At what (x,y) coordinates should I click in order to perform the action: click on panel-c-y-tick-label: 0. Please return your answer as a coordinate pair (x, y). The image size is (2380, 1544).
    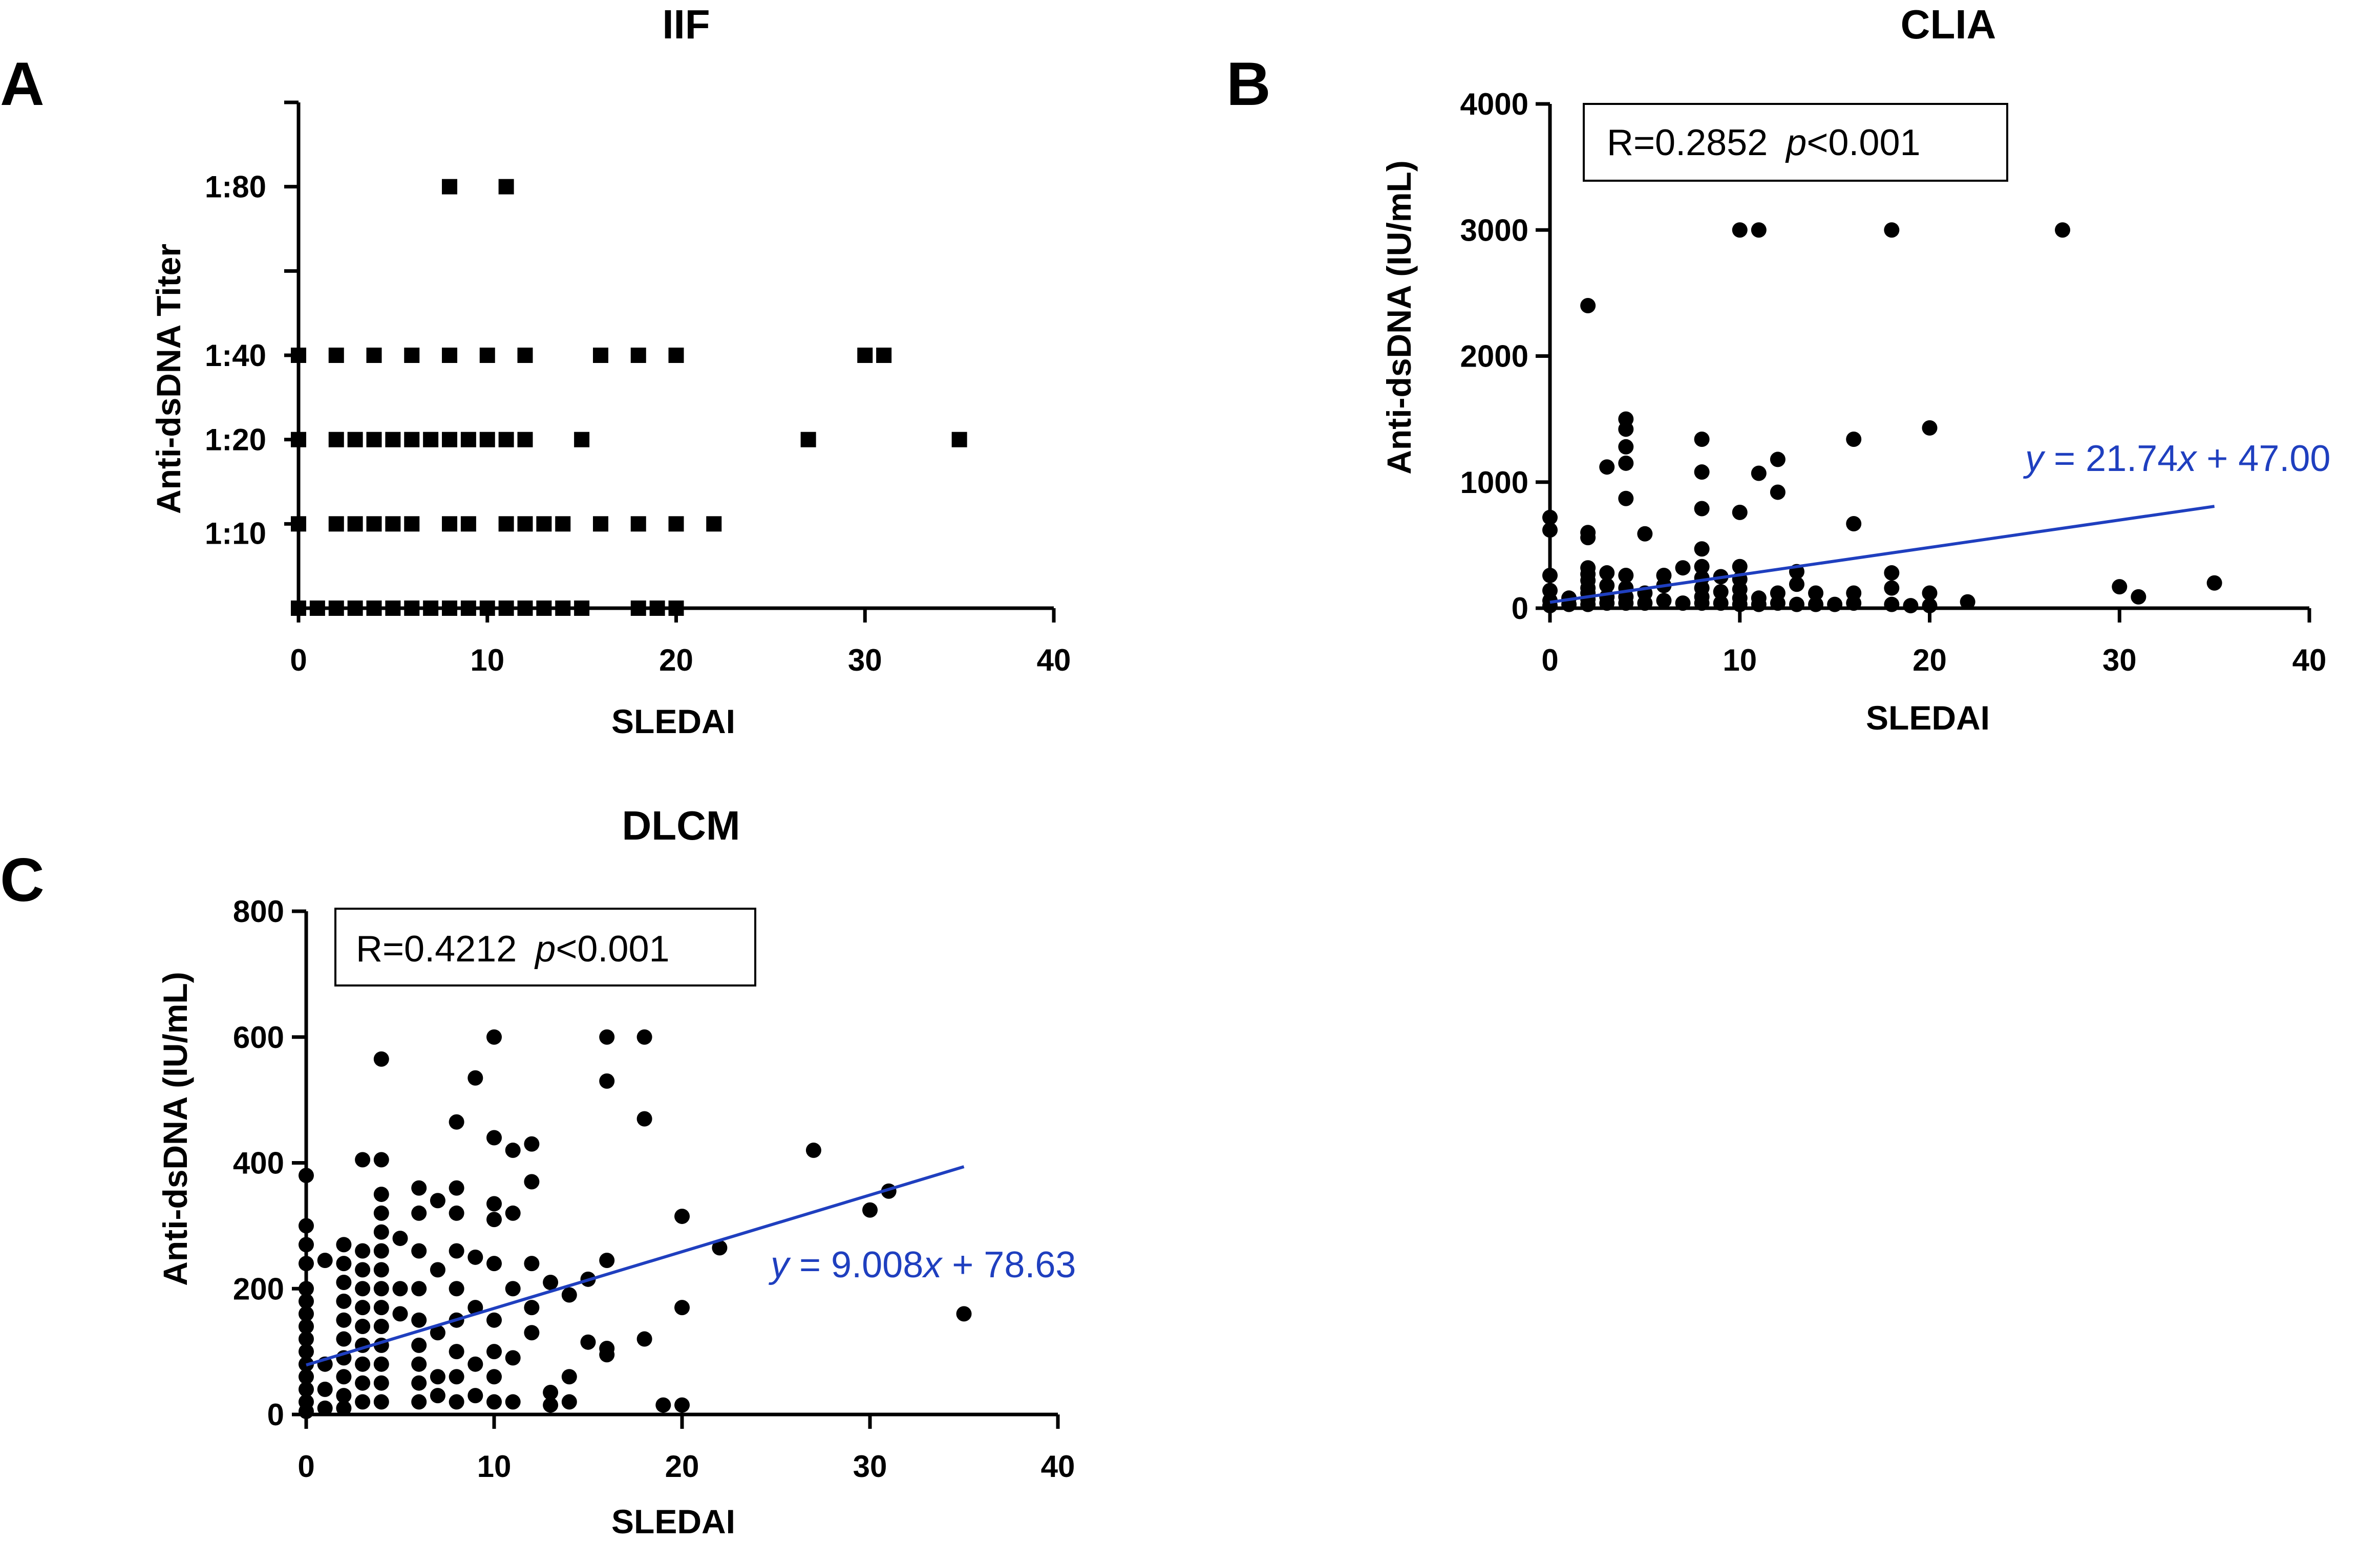
    Looking at the image, I should click on (275, 1415).